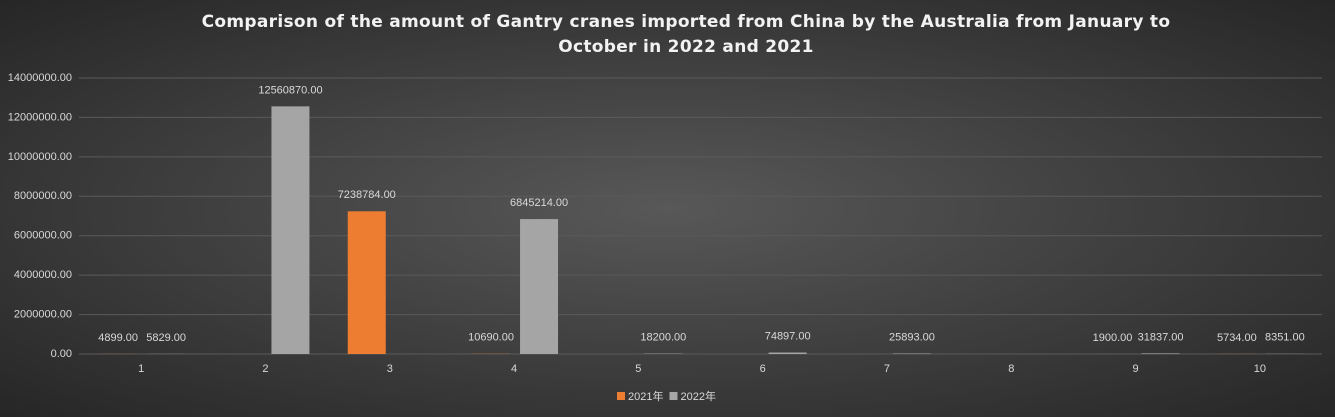 The width and height of the screenshot is (1335, 417). I want to click on x-tick-label: 8, so click(1011, 369).